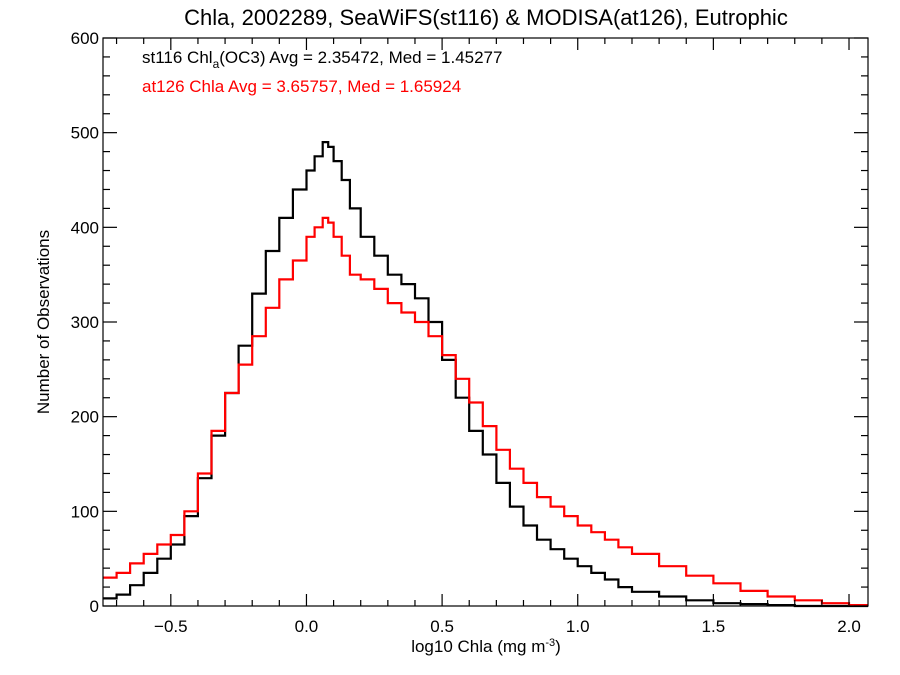 This screenshot has height=675, width=900. I want to click on y-tick-label: 200, so click(85, 417).